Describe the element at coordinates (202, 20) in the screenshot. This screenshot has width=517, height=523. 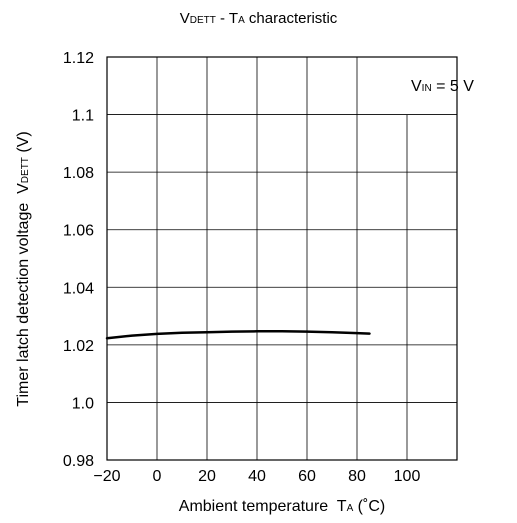
I see `title-symbol-subscript: DETT` at that location.